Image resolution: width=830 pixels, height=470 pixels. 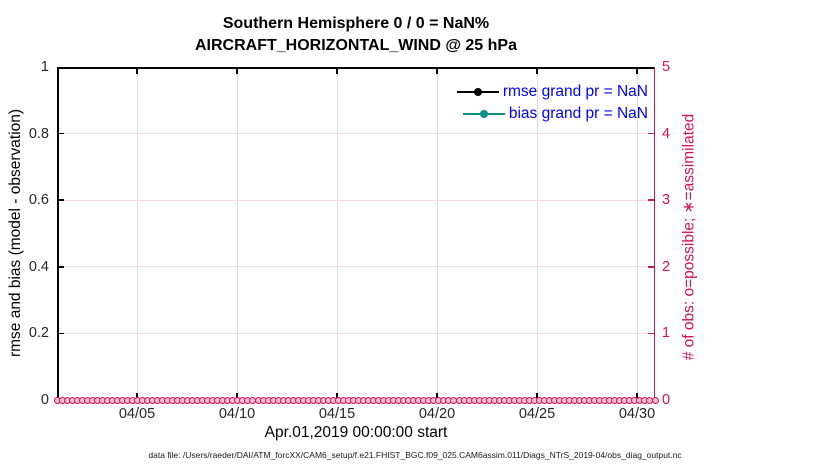 I want to click on y-tick-label-left: 0.4, so click(x=38, y=266).